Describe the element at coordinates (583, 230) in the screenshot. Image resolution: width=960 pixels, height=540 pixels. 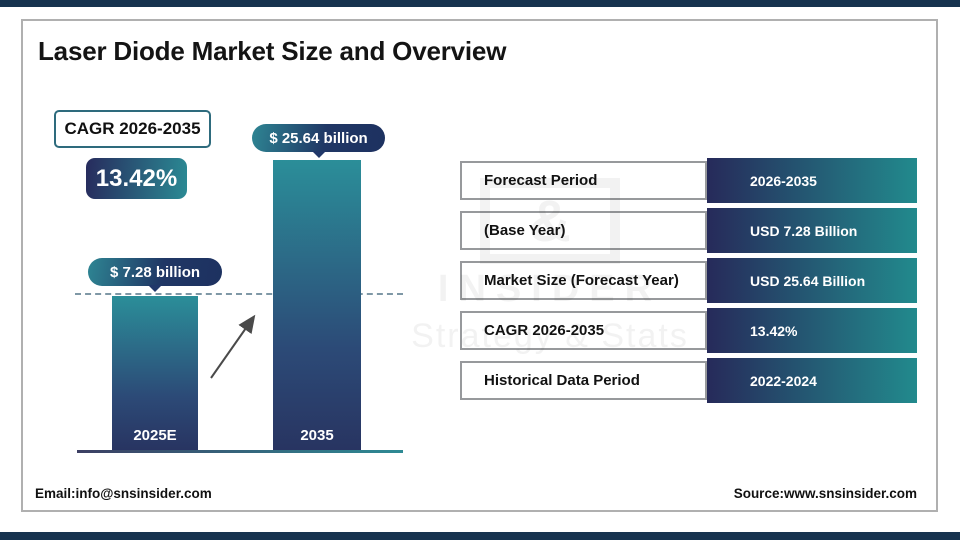
I see `row-label: (Base Year)` at that location.